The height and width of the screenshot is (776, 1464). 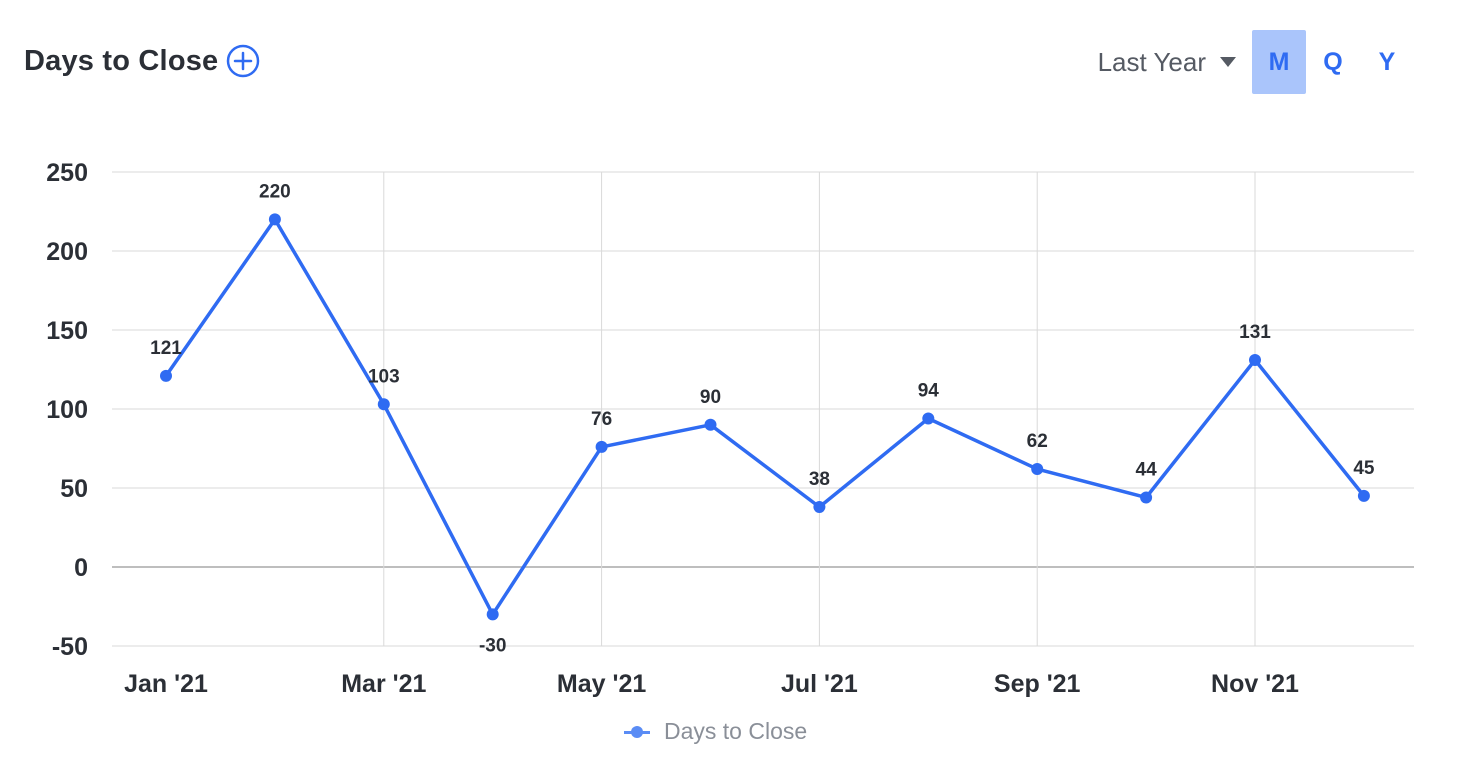 What do you see at coordinates (67, 410) in the screenshot?
I see `y-tick-label: 100` at bounding box center [67, 410].